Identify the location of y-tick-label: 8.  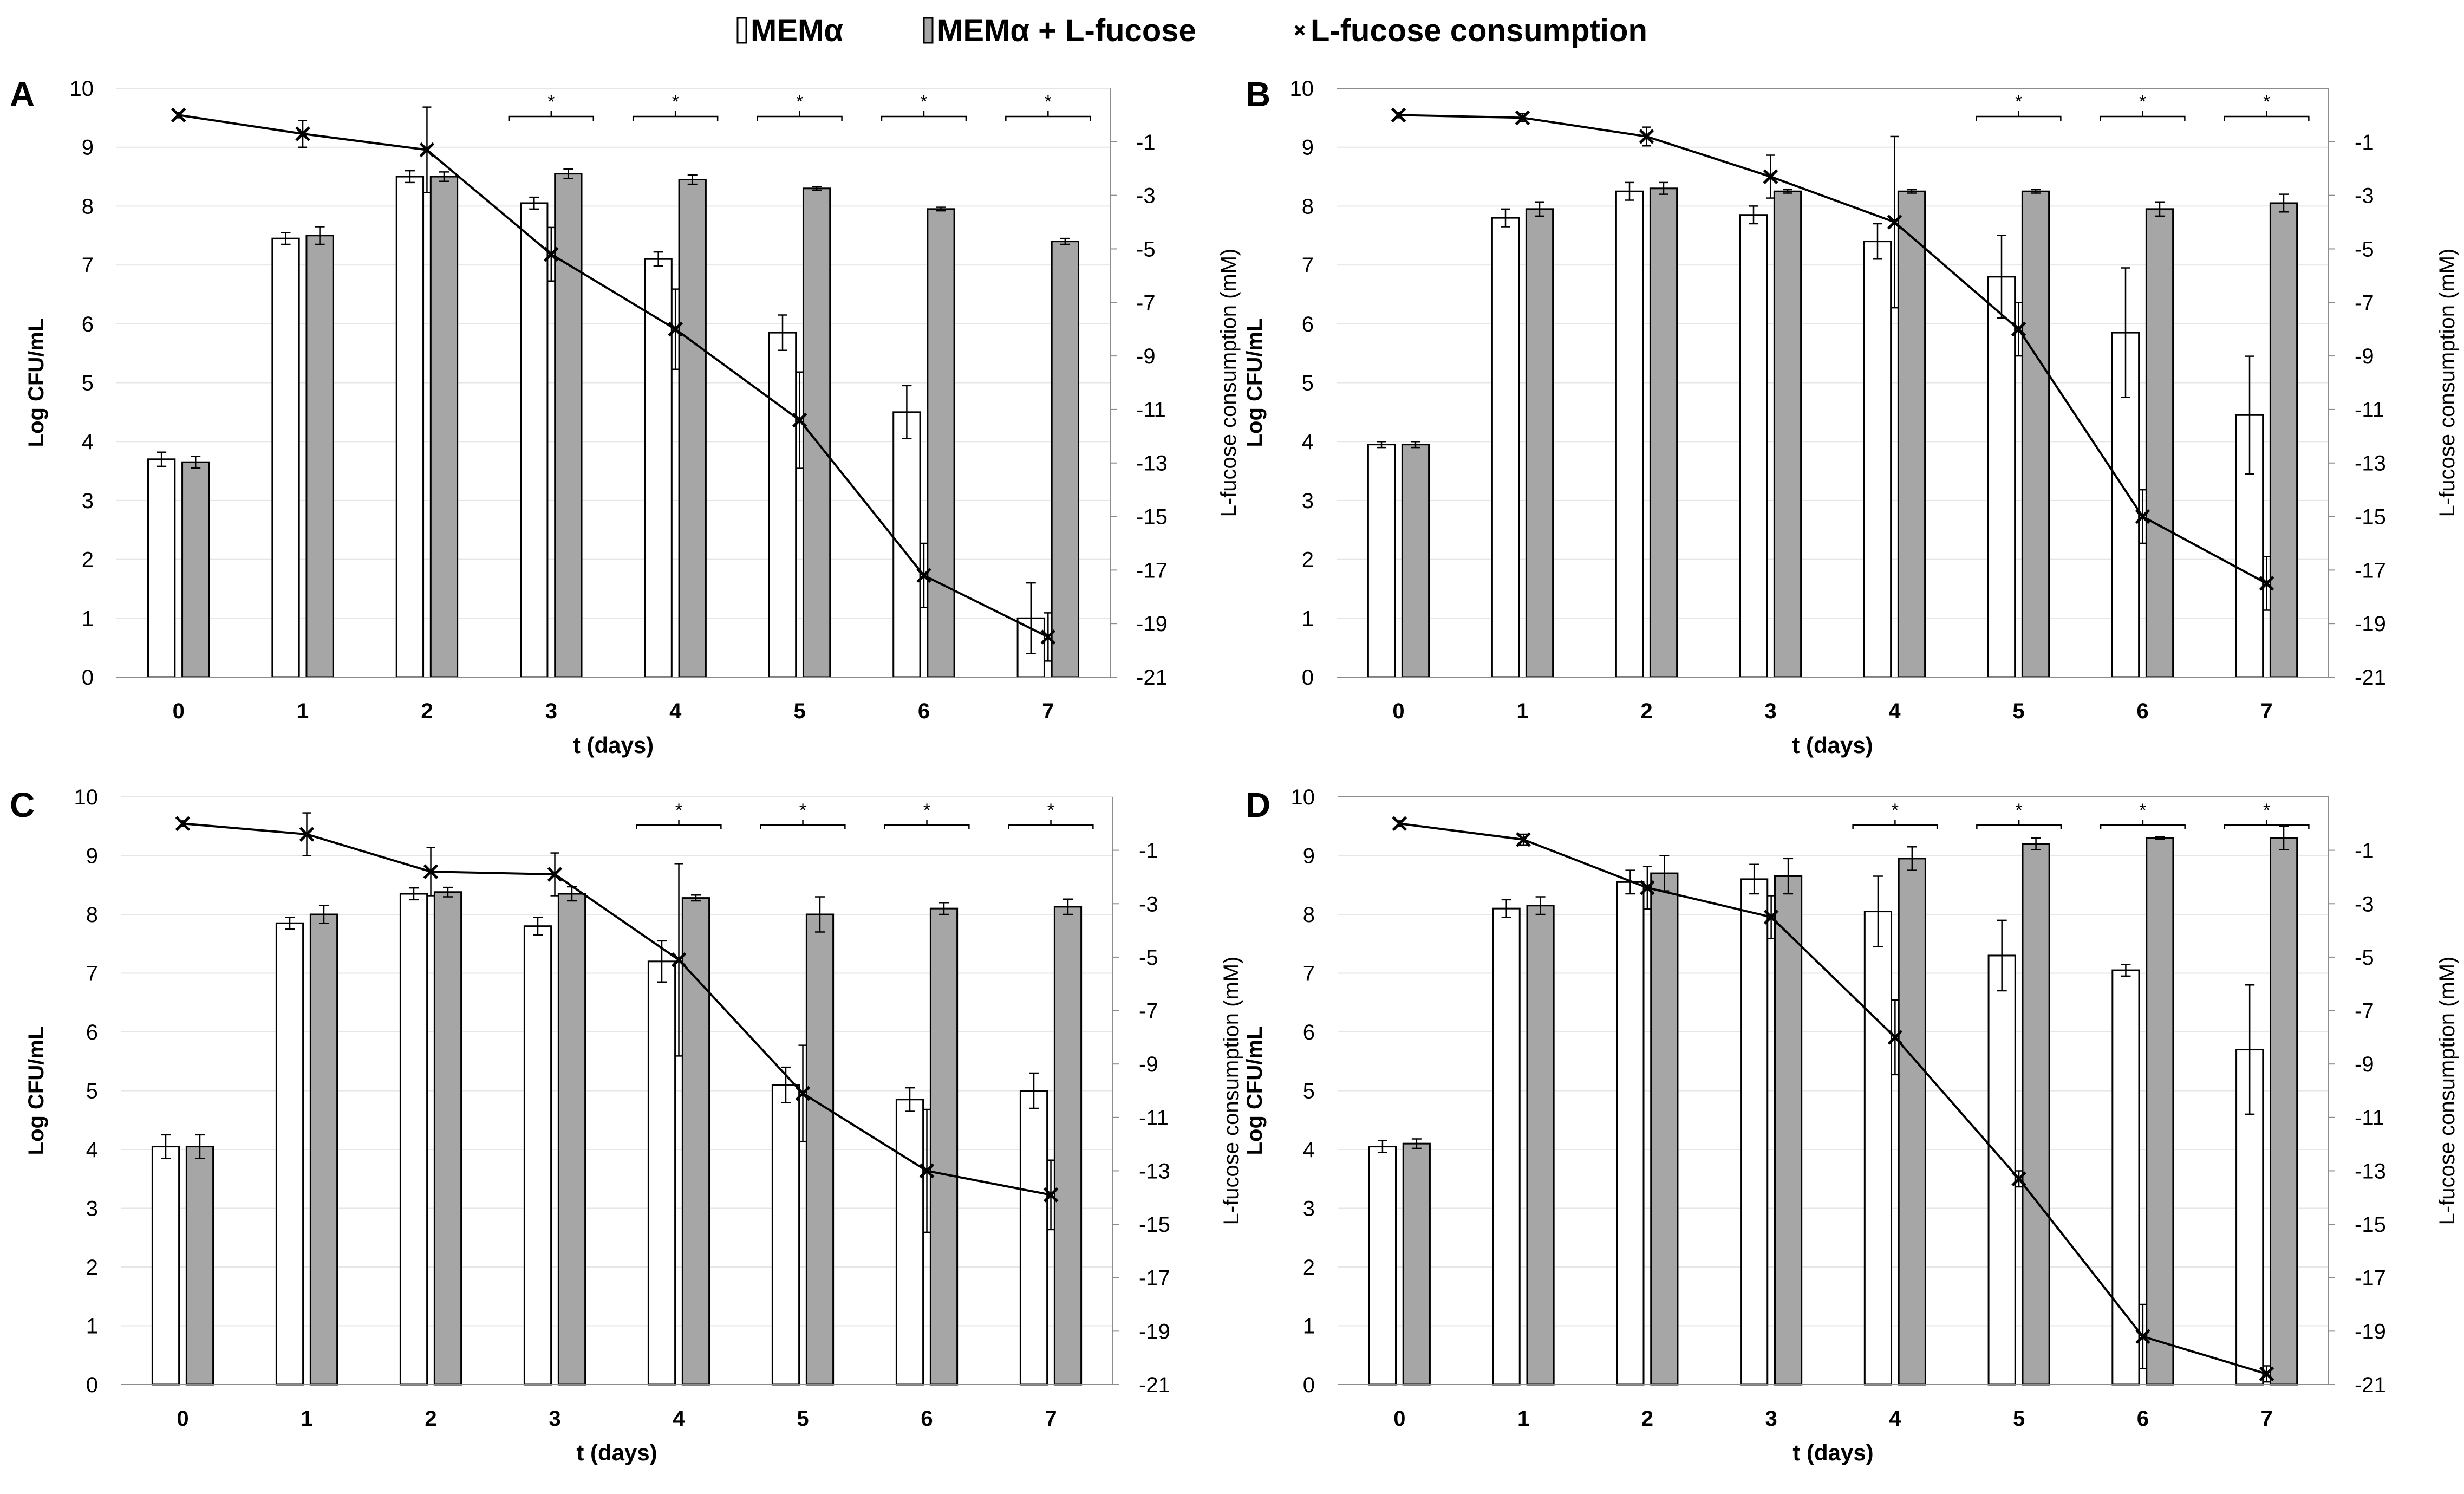
(1308, 206).